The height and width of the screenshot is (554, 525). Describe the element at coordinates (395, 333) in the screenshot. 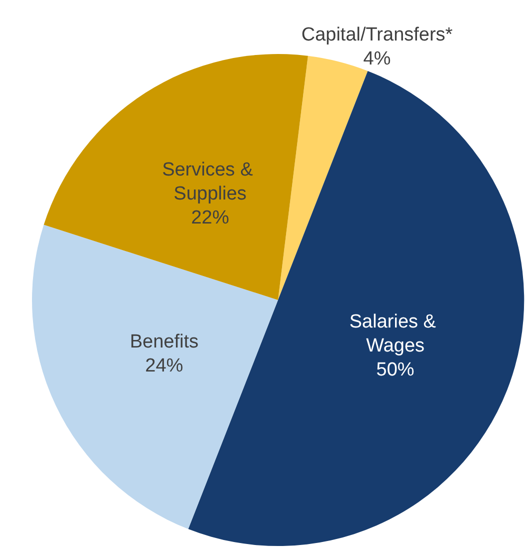

I see `slice-label: Salaries & Wages` at that location.